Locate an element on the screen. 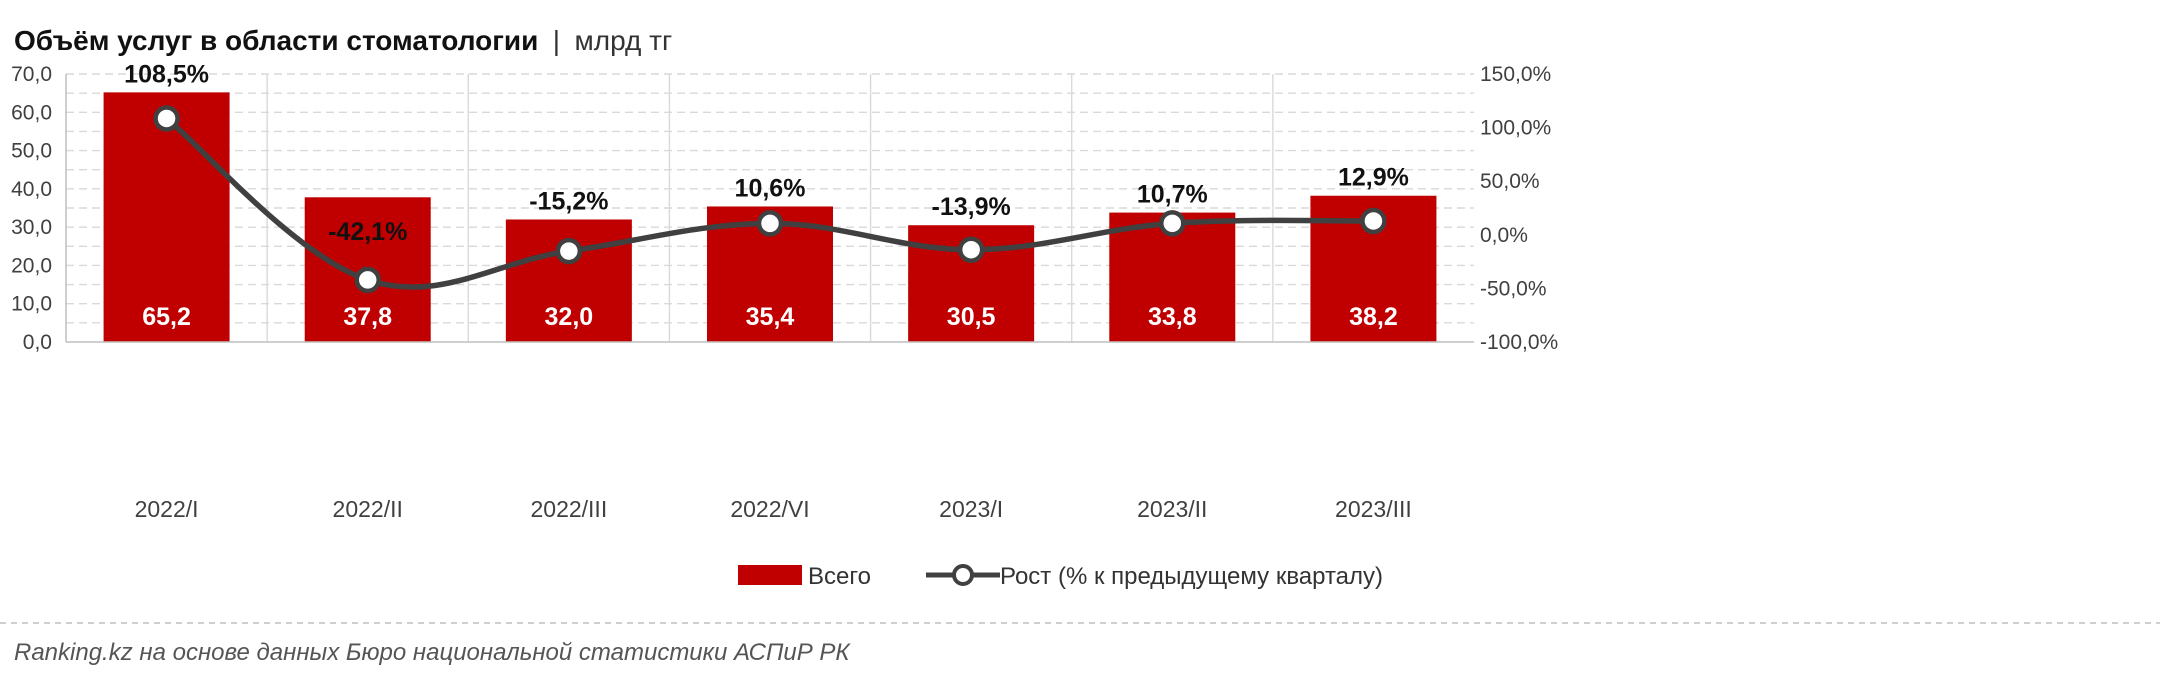 The width and height of the screenshot is (2160, 686). y-left-tick-label: 70,0 is located at coordinates (31, 74).